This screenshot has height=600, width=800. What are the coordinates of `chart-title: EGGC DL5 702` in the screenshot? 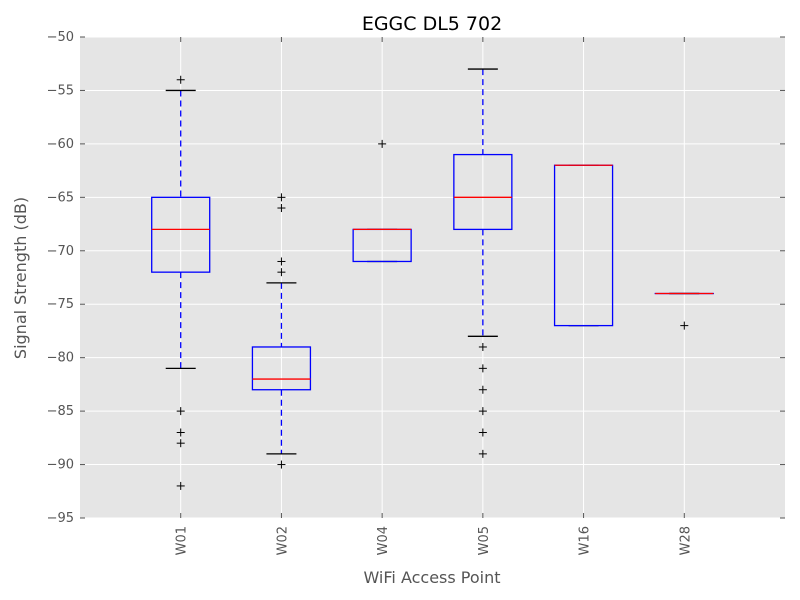 It's located at (432, 24).